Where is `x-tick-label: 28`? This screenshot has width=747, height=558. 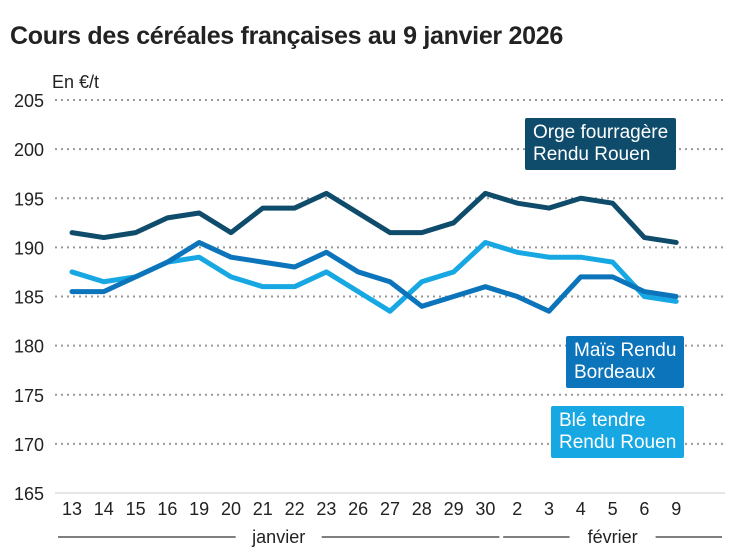 x-tick-label: 28 is located at coordinates (422, 509).